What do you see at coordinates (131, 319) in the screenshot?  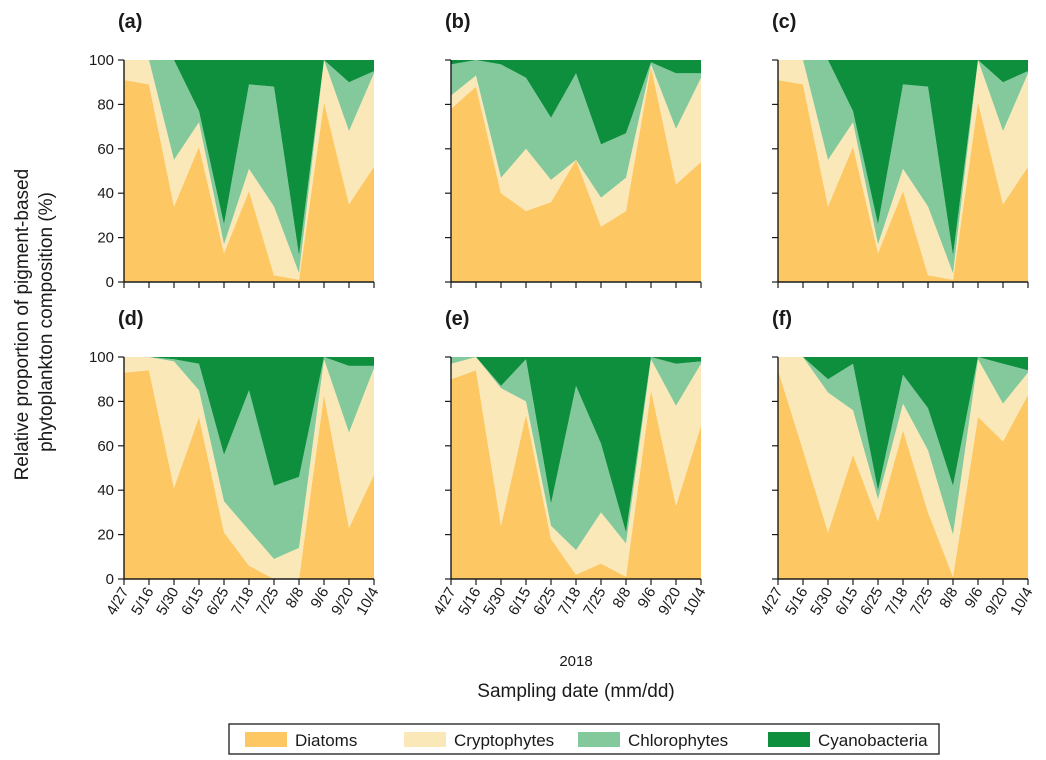 I see `panel-label: (d)` at bounding box center [131, 319].